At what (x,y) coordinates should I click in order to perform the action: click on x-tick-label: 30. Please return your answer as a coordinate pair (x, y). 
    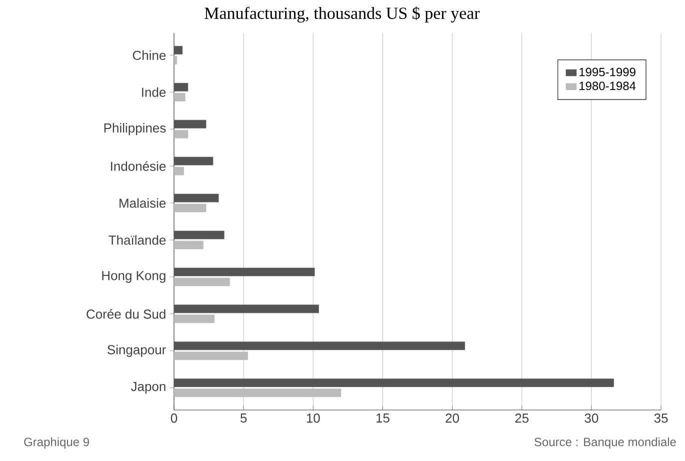
    Looking at the image, I should click on (591, 418).